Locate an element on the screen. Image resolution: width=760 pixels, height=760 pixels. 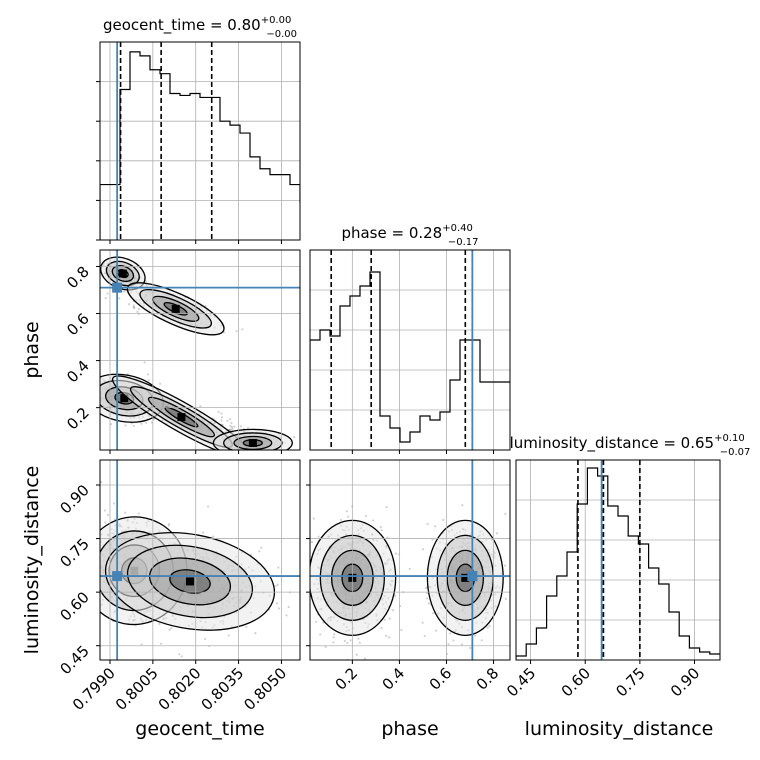
x-tick-label: 0.8005 is located at coordinates (137, 689).